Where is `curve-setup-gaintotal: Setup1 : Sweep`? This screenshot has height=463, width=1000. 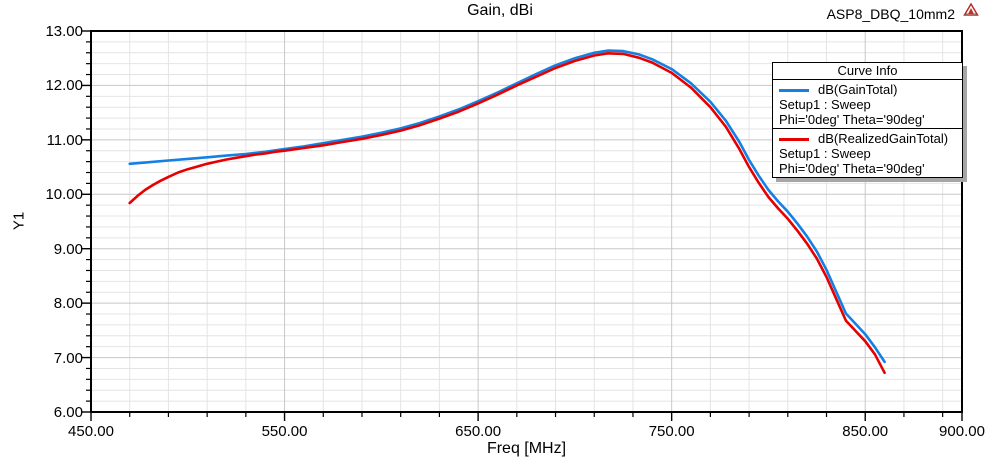
curve-setup-gaintotal: Setup1 : Sweep is located at coordinates (825, 104).